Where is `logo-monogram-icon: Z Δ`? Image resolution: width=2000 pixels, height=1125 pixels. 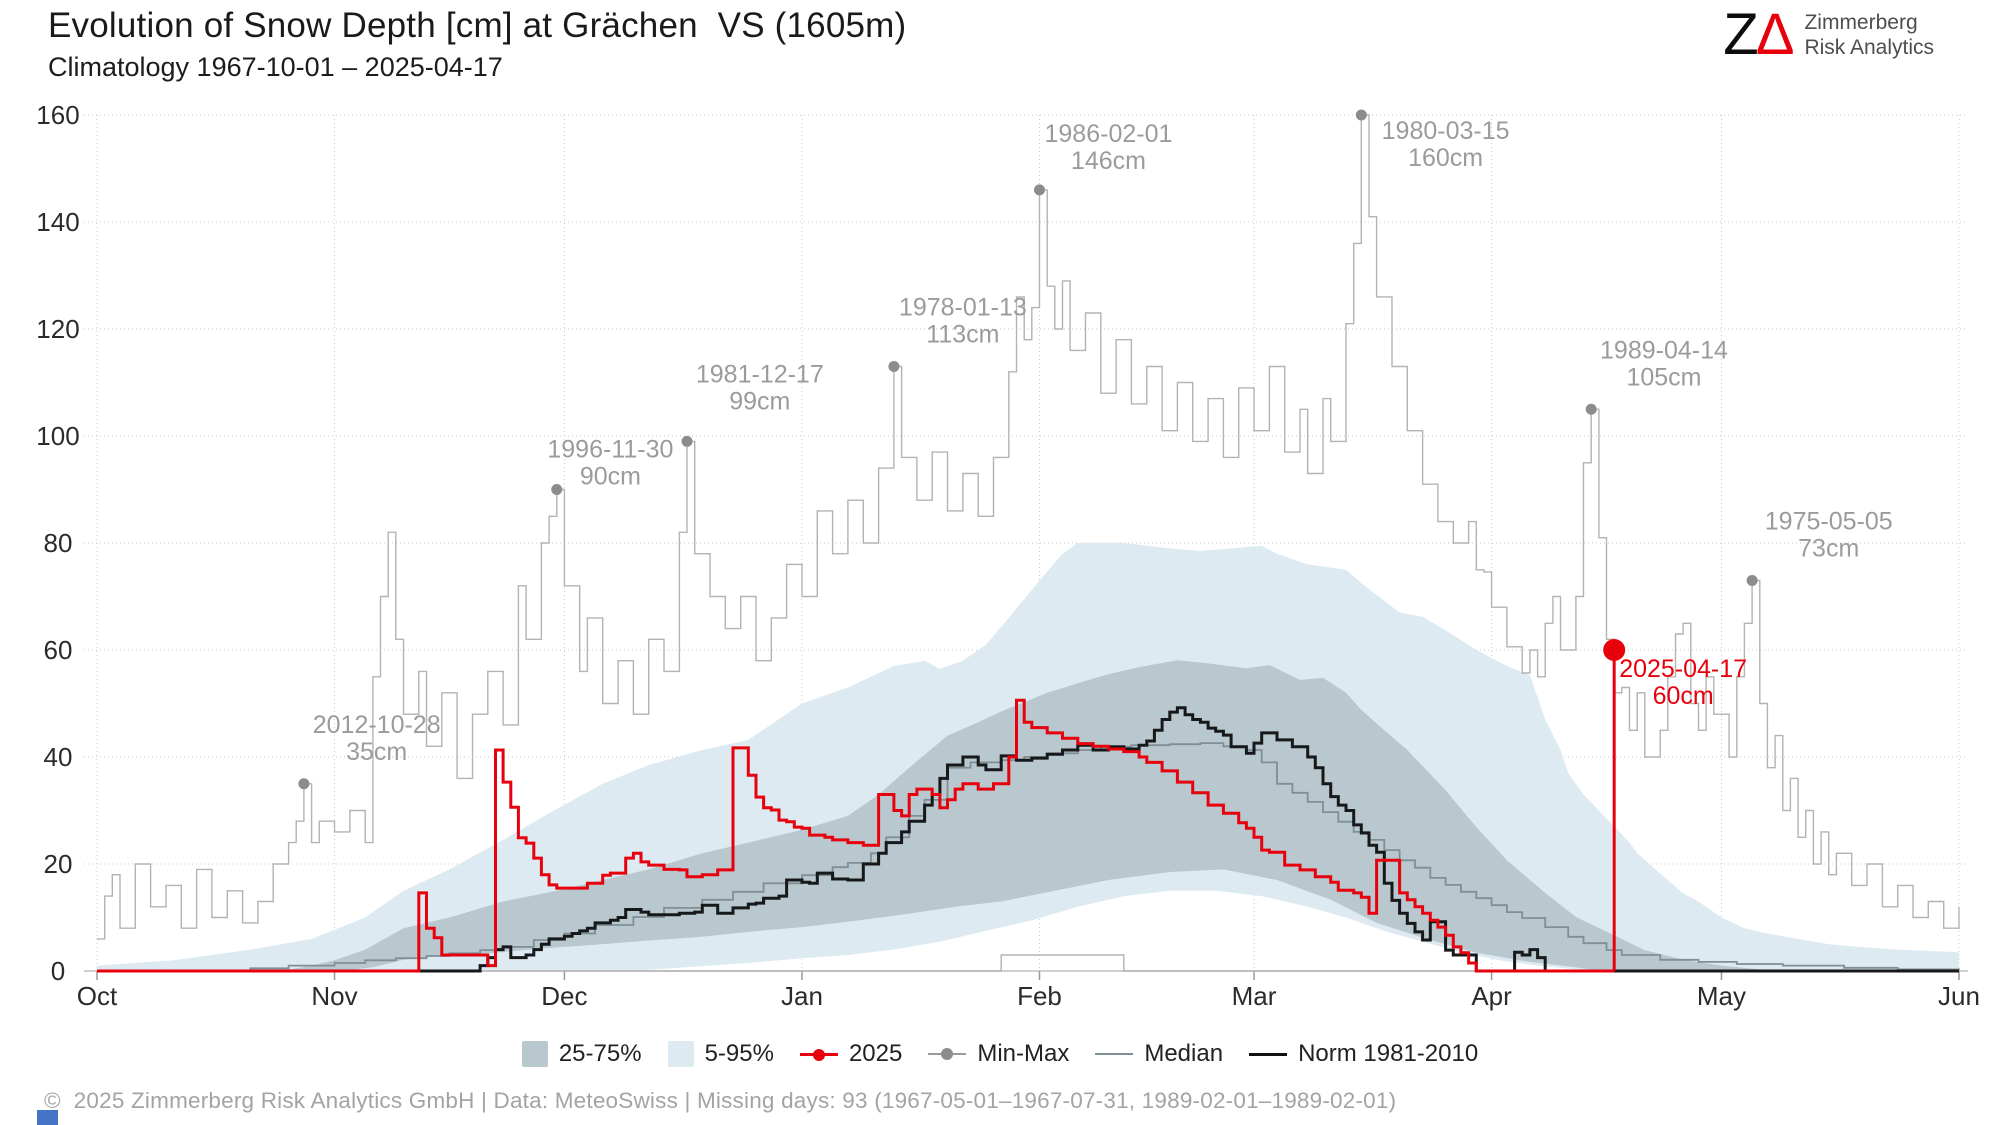 logo-monogram-icon: Z Δ is located at coordinates (1758, 35).